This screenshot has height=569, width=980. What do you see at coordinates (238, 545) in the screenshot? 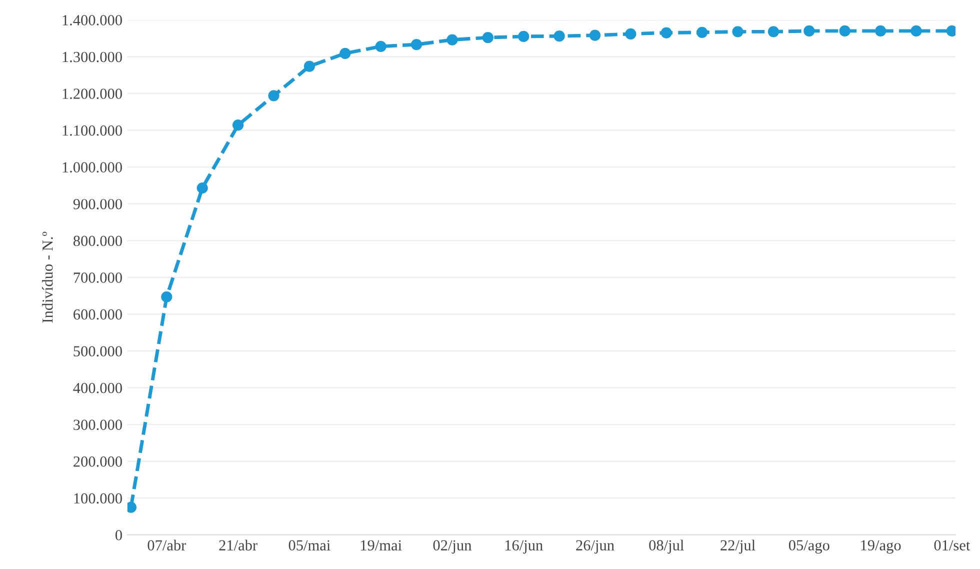
I see `x-tick-label: 21/abr` at bounding box center [238, 545].